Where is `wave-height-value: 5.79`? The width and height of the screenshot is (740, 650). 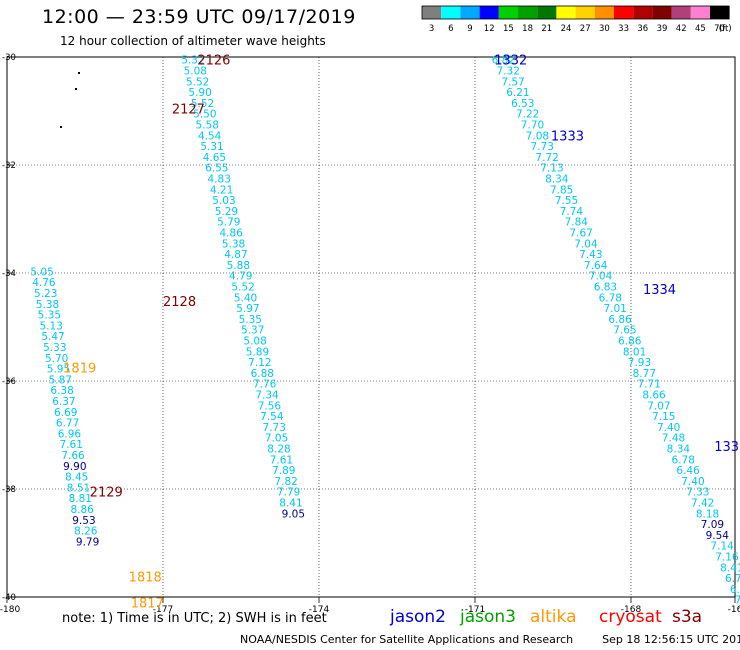 wave-height-value: 5.79 is located at coordinates (228, 223).